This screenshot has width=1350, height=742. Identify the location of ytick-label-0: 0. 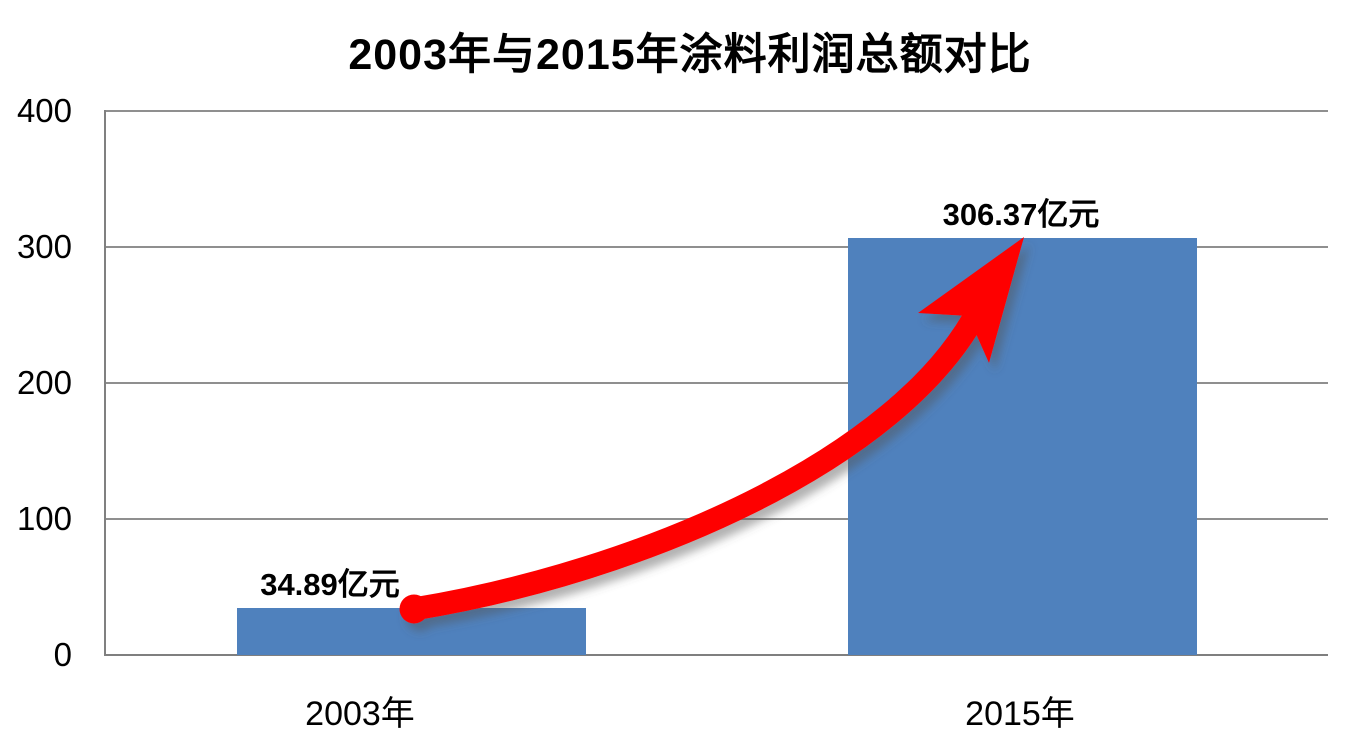
(62, 654).